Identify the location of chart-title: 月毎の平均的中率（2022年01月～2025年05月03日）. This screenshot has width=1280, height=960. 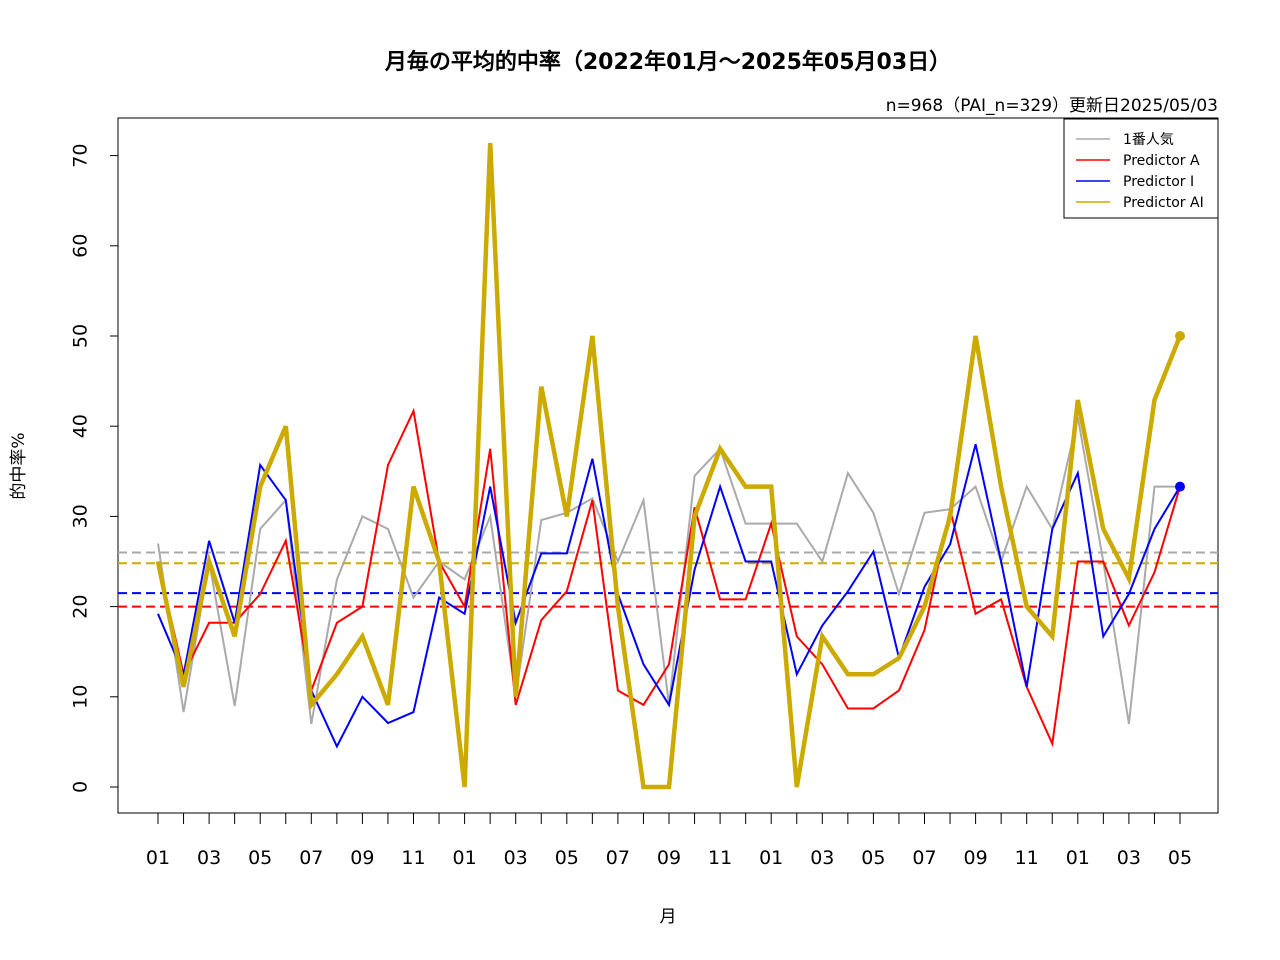
(667, 62).